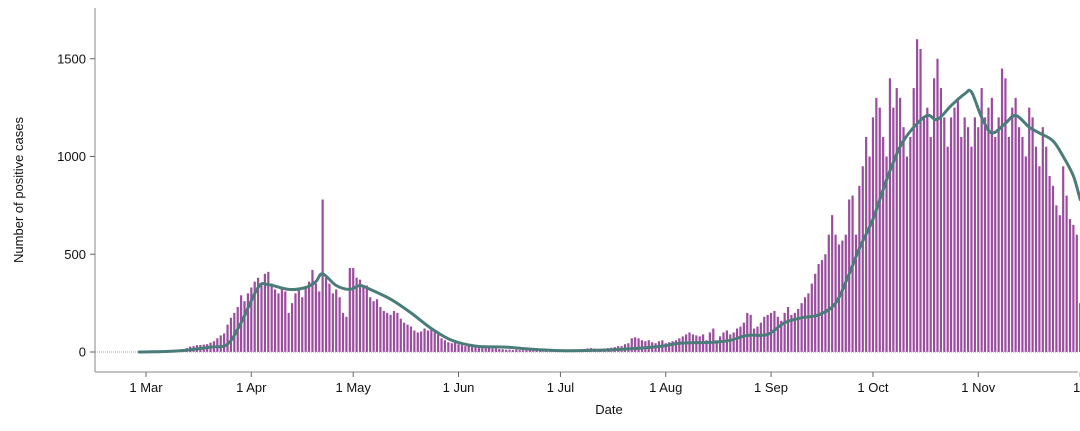 This screenshot has height=431, width=1080. Describe the element at coordinates (146, 387) in the screenshot. I see `x-tick-label: 1 Mar` at that location.